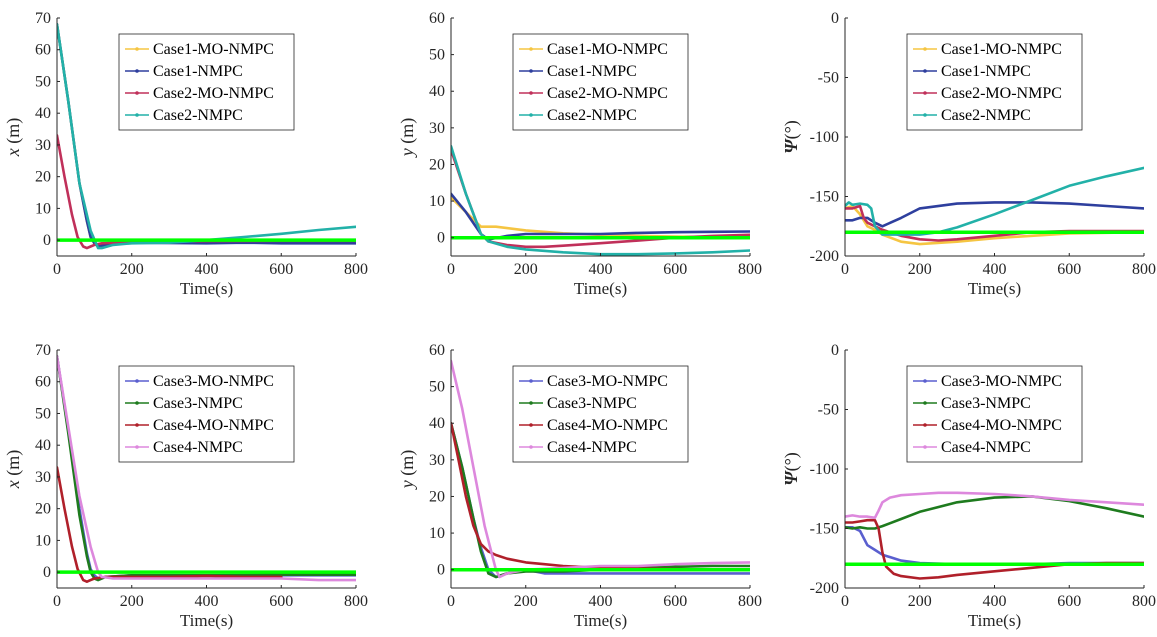 This screenshot has width=1157, height=637. Describe the element at coordinates (43, 350) in the screenshot. I see `y-tick-label: 70` at that location.